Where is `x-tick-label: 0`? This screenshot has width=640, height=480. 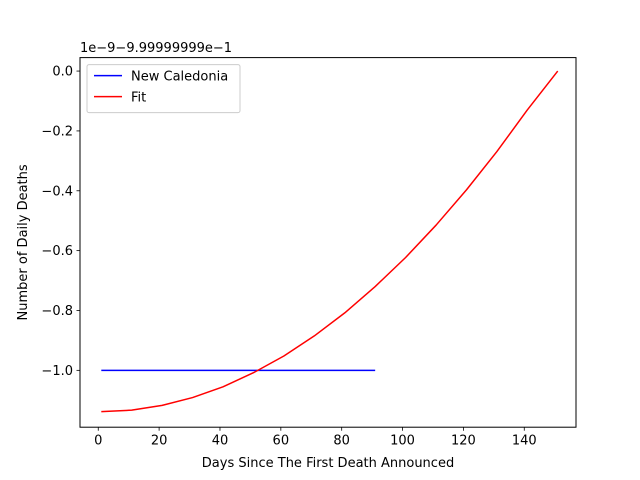
x-tick-label: 0 is located at coordinates (98, 441).